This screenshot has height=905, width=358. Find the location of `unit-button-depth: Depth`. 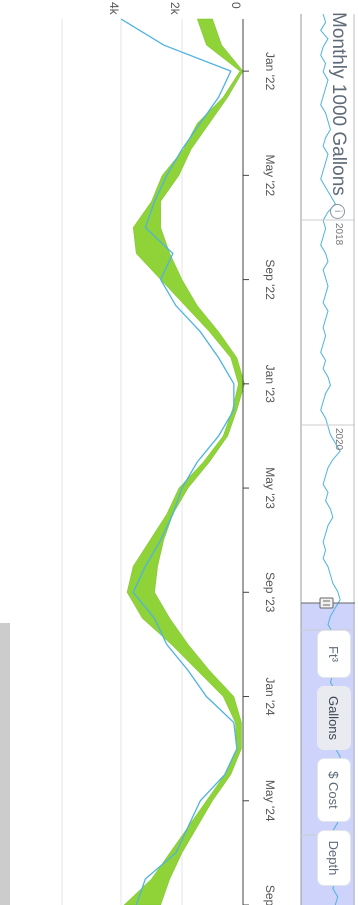

unit-button-depth: Depth is located at coordinates (334, 858).